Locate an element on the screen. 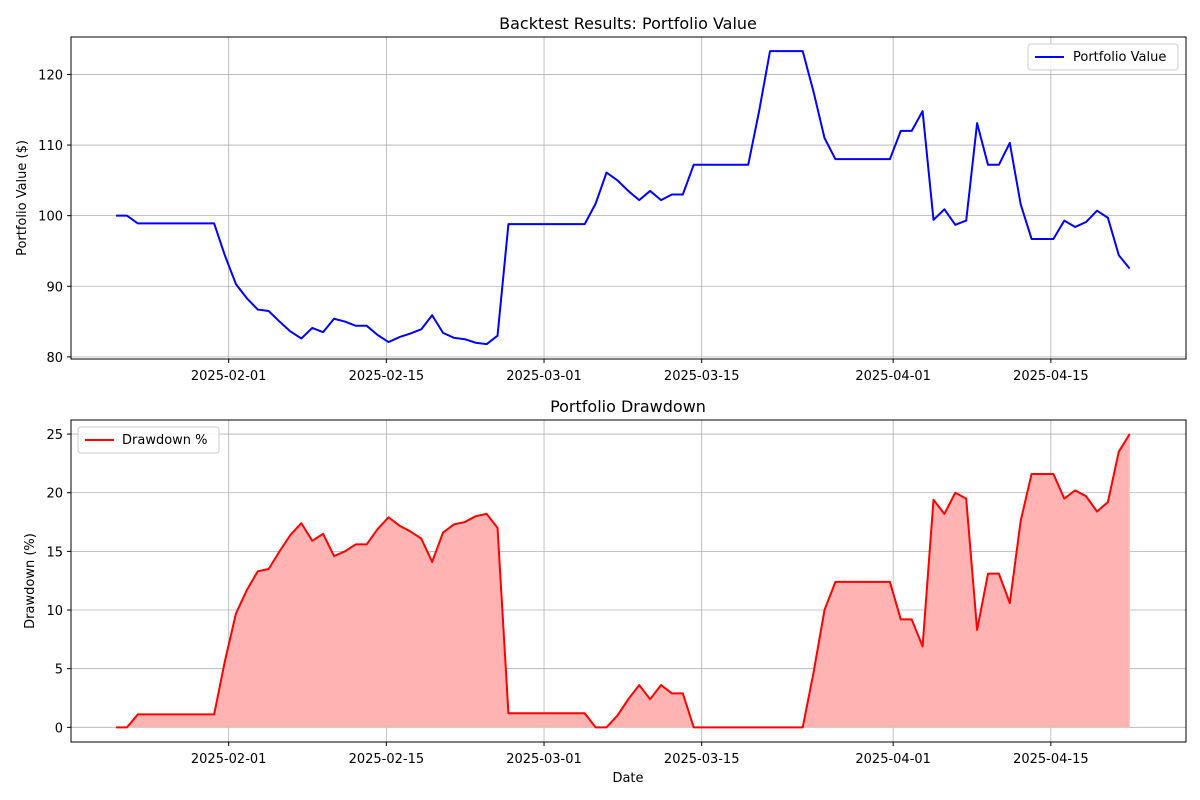 The width and height of the screenshot is (1200, 800). drawdown-legend: Drawdown % is located at coordinates (148, 440).